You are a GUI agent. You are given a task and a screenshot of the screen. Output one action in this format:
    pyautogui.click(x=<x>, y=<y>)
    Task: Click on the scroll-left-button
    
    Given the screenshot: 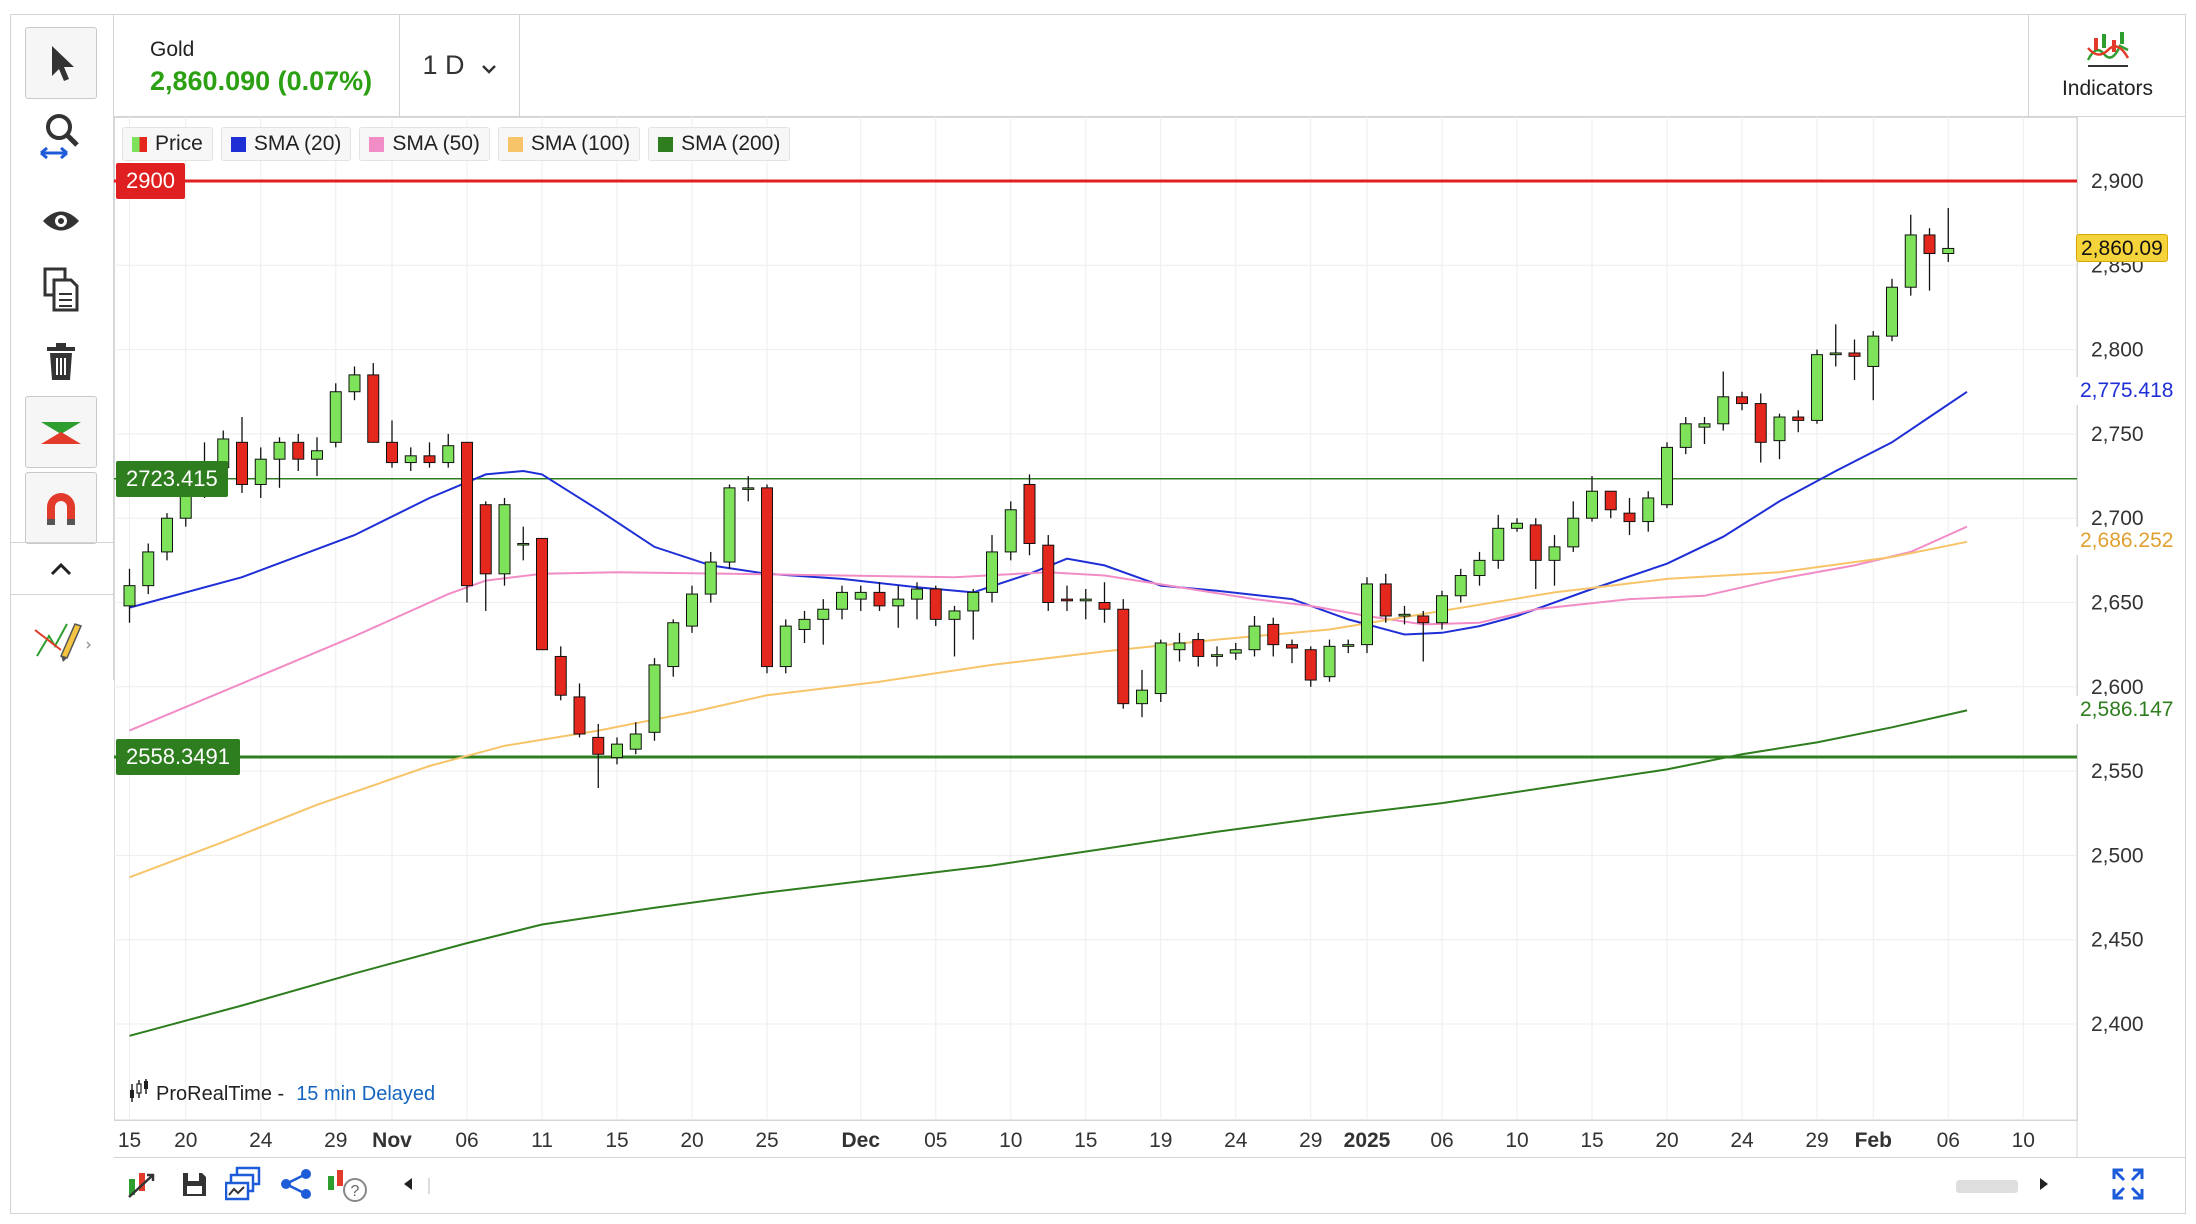 What is the action you would take?
    pyautogui.click(x=408, y=1186)
    